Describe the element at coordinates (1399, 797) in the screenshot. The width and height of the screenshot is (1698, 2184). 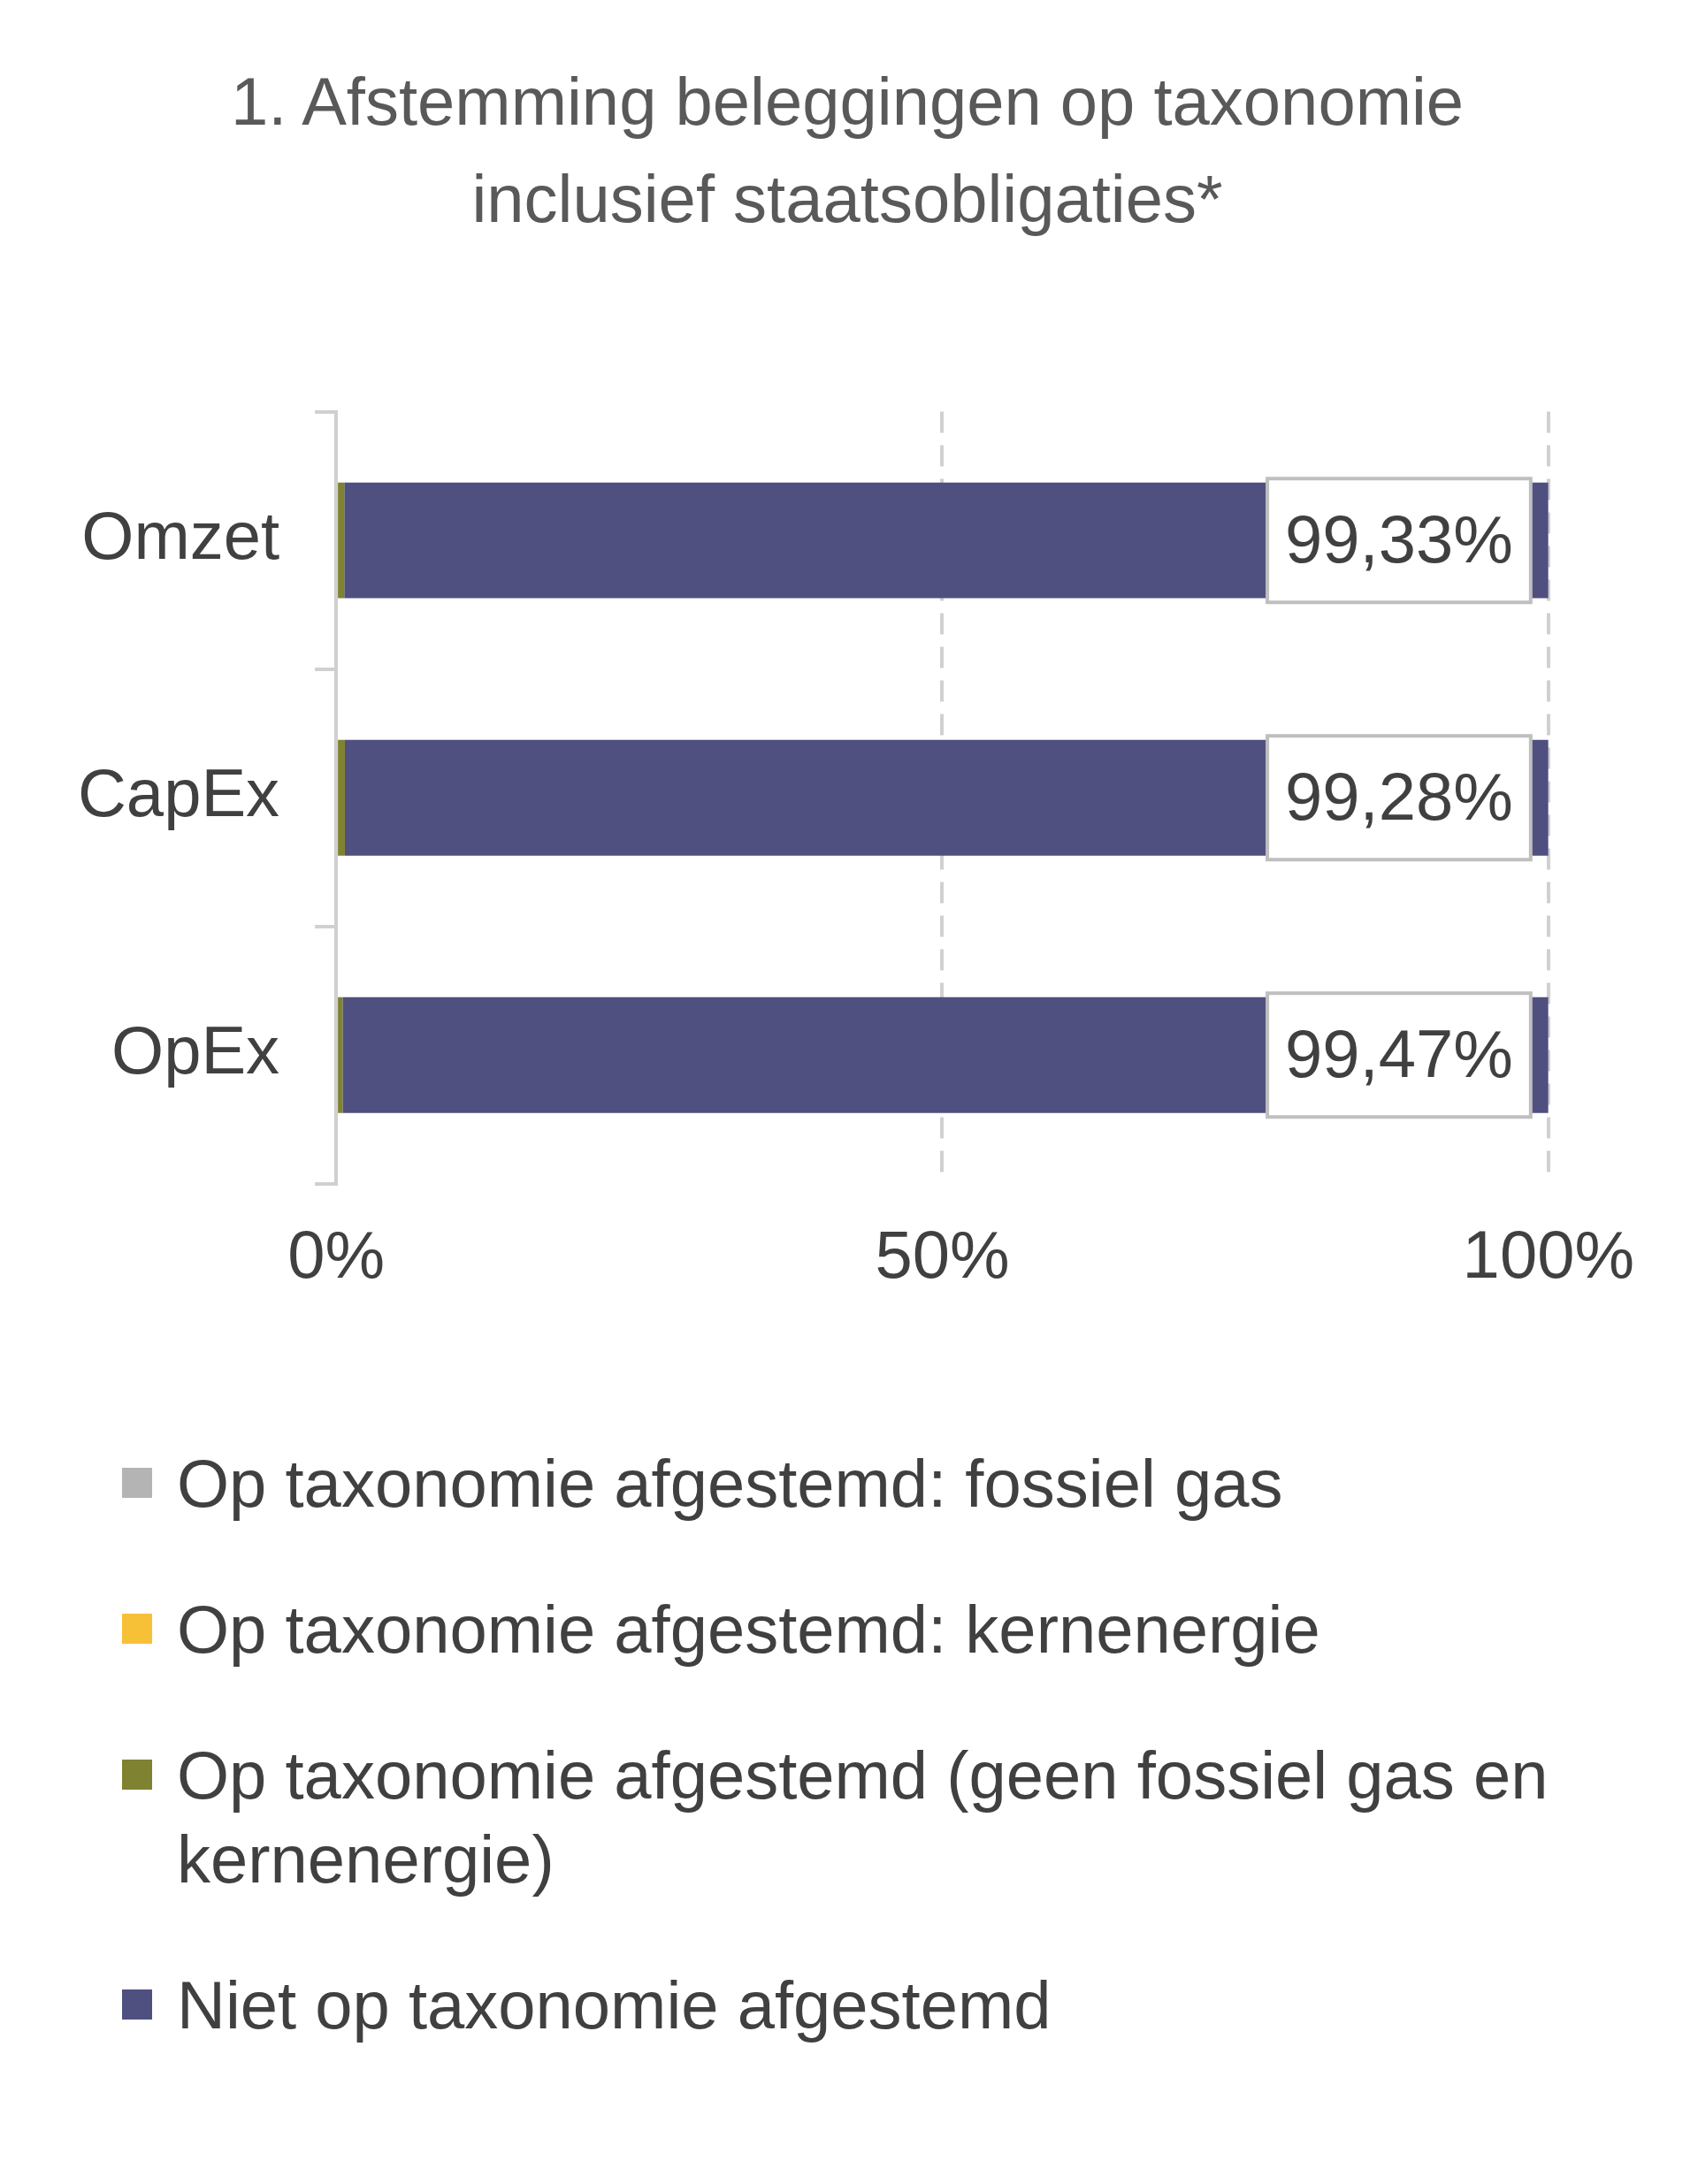
I see `data-label: 99,28%` at that location.